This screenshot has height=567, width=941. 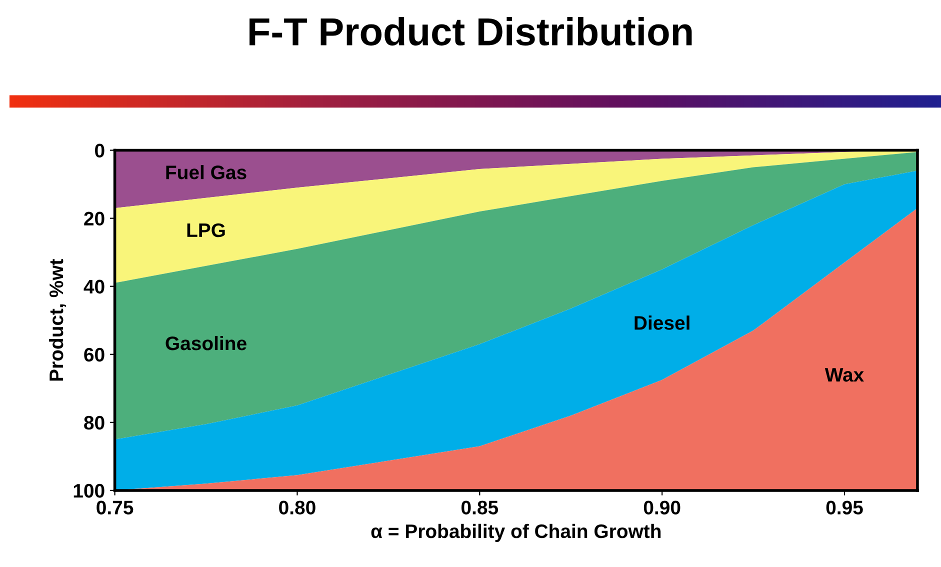 What do you see at coordinates (480, 507) in the screenshot?
I see `x-tick-label: 0.85` at bounding box center [480, 507].